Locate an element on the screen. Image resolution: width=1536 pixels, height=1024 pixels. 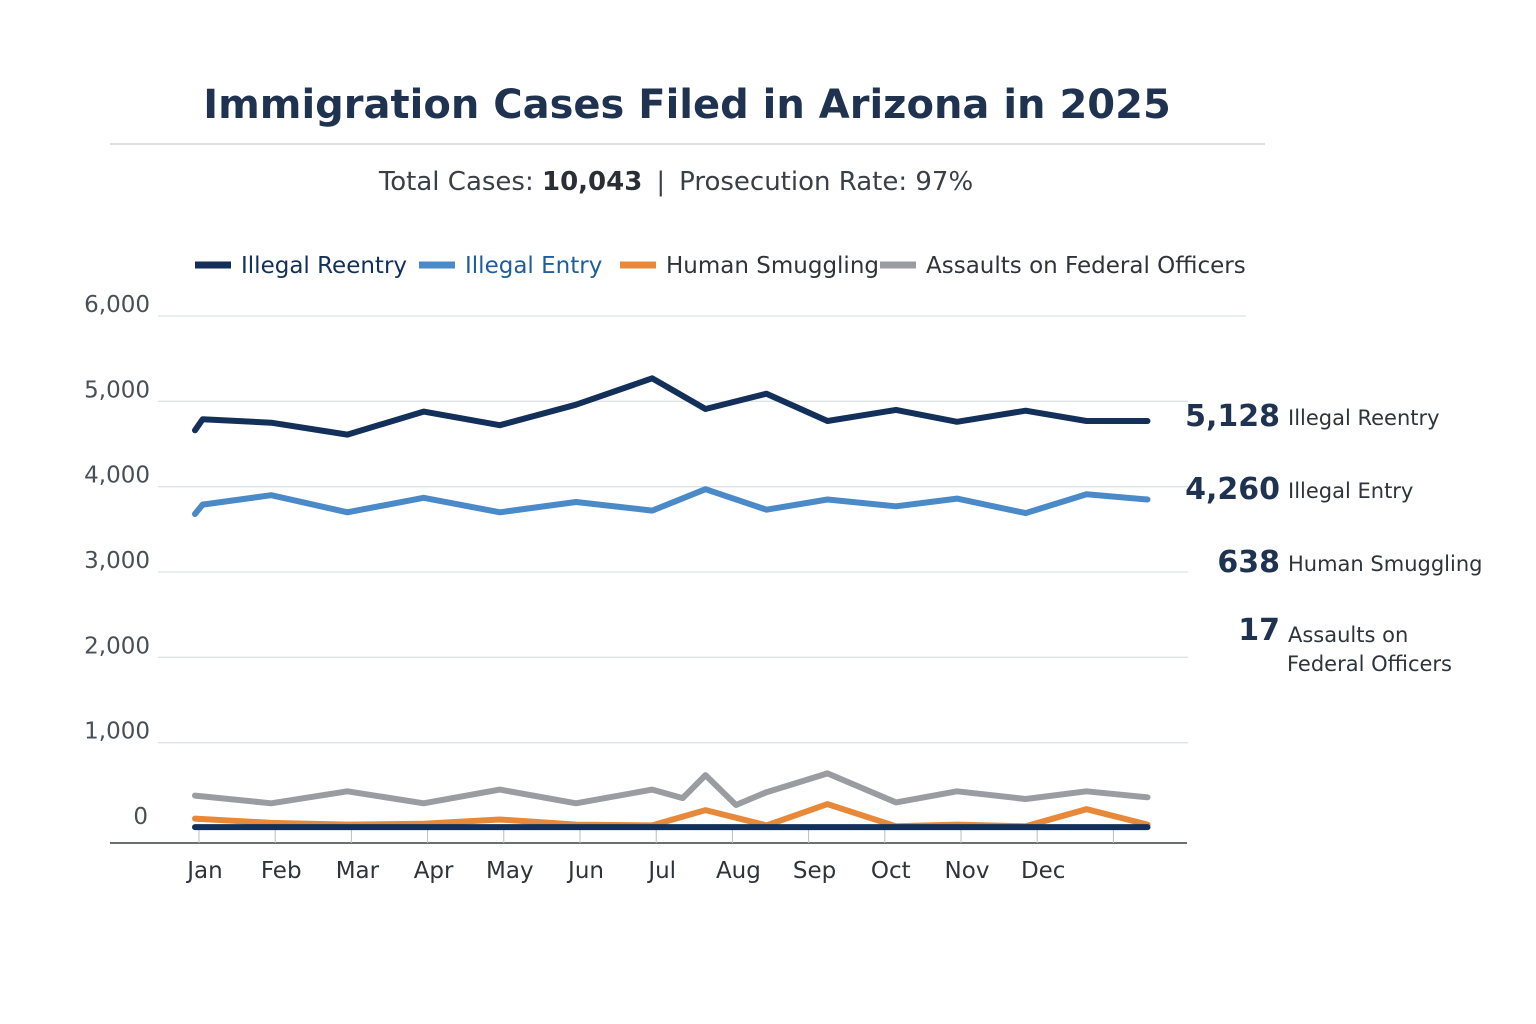
prosecution-rate: Prosecution Rate: 97% is located at coordinates (826, 182).